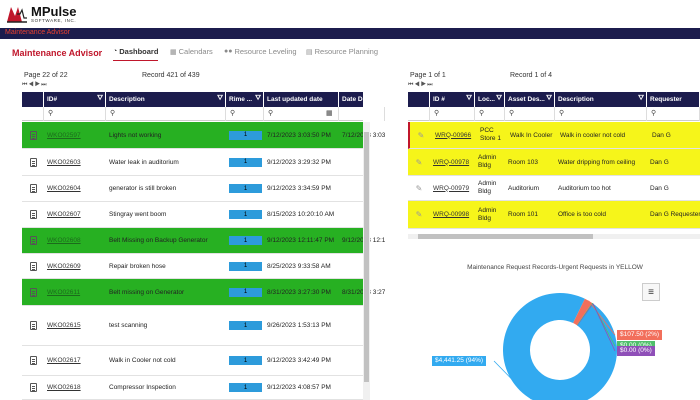 The image size is (700, 400). Describe the element at coordinates (651, 292) in the screenshot. I see `chart-menu-button: ≡` at that location.